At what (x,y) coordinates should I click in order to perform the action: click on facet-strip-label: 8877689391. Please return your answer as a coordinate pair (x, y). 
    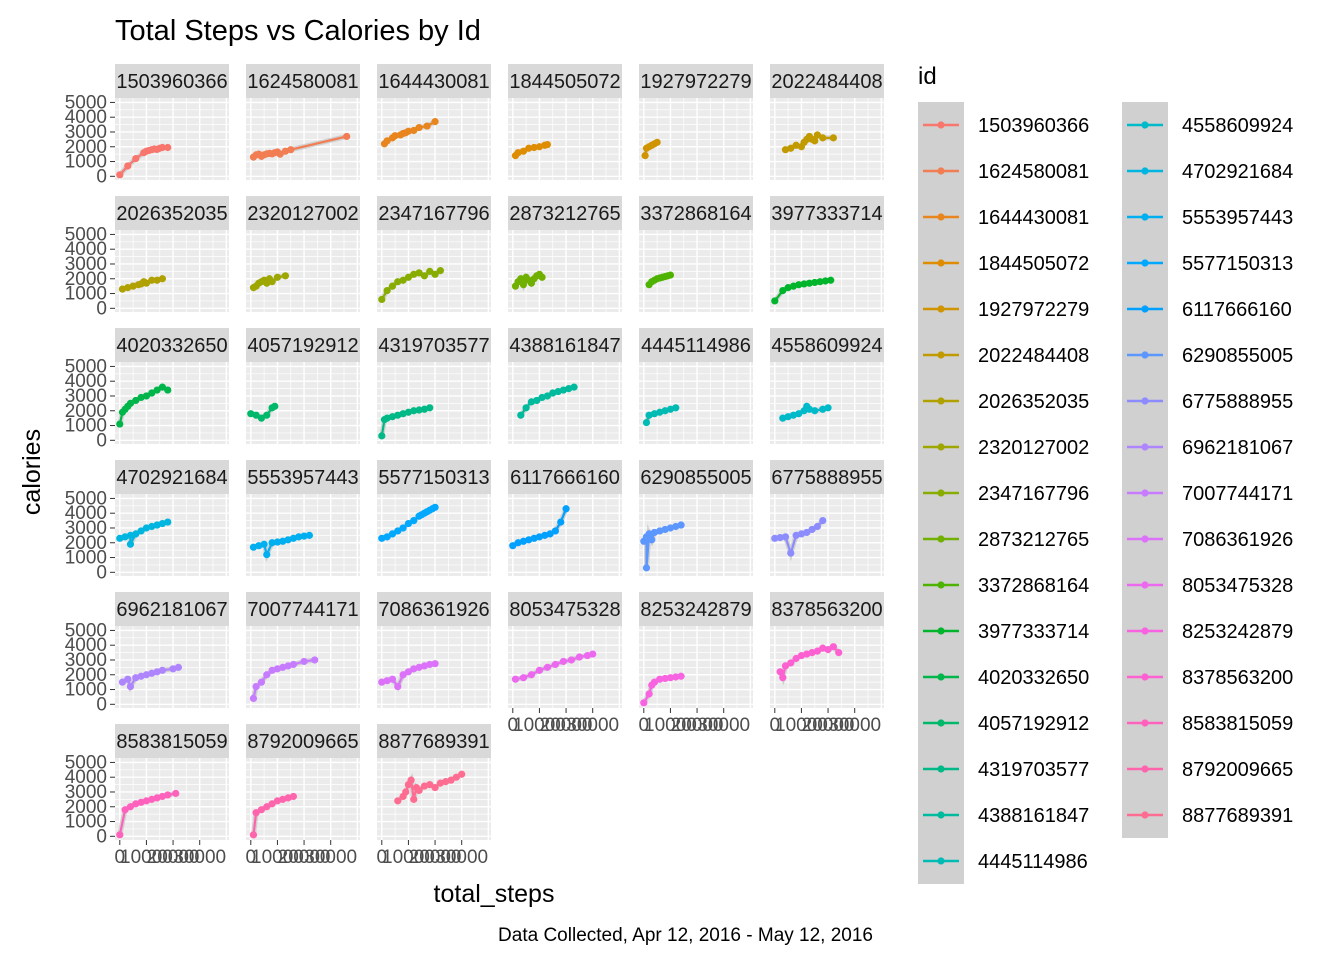
    Looking at the image, I should click on (433, 742).